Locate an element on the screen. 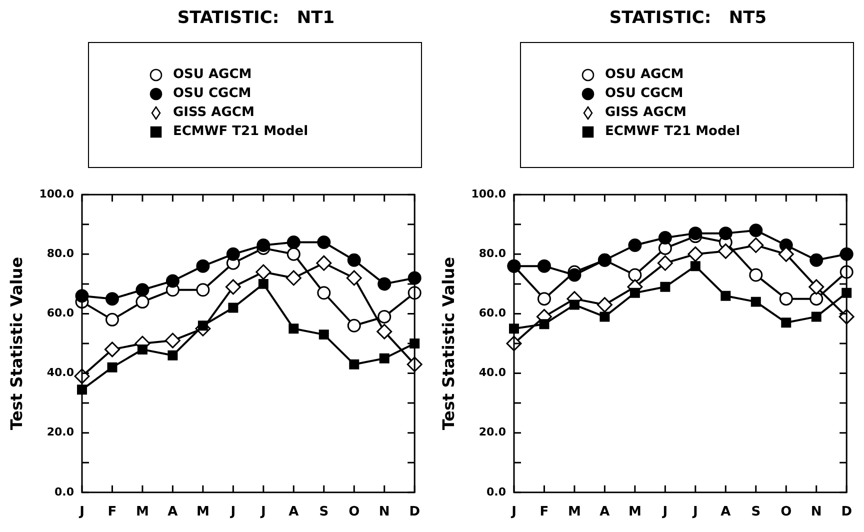  chart-title: STATISTIC: NT5 is located at coordinates (688, 18).